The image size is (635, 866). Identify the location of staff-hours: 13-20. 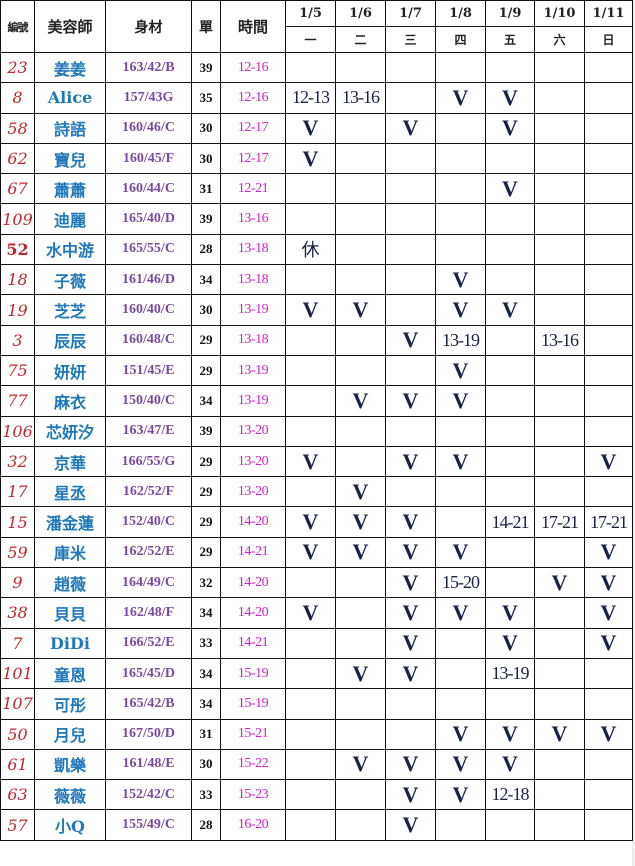
(253, 461).